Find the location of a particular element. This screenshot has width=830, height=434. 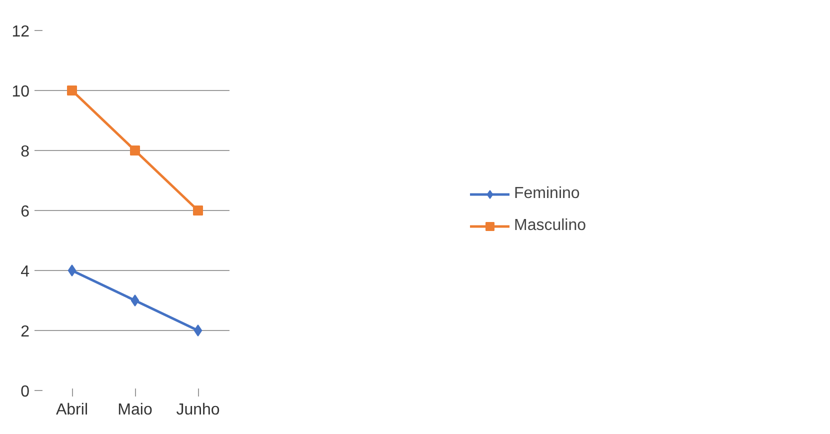

legend-label: Feminino is located at coordinates (547, 194).